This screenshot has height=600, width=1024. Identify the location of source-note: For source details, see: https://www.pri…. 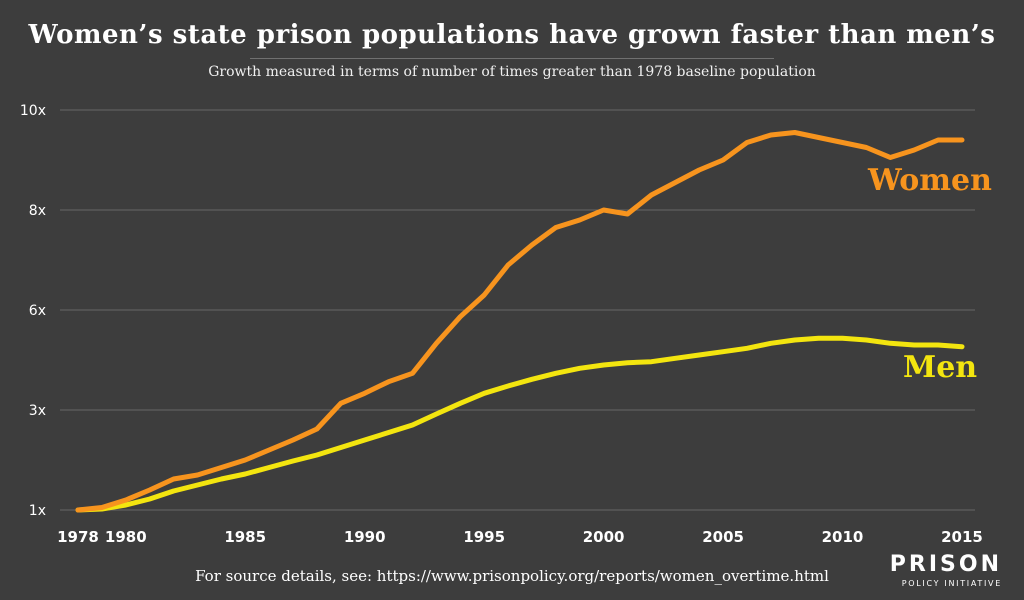
(512, 576).